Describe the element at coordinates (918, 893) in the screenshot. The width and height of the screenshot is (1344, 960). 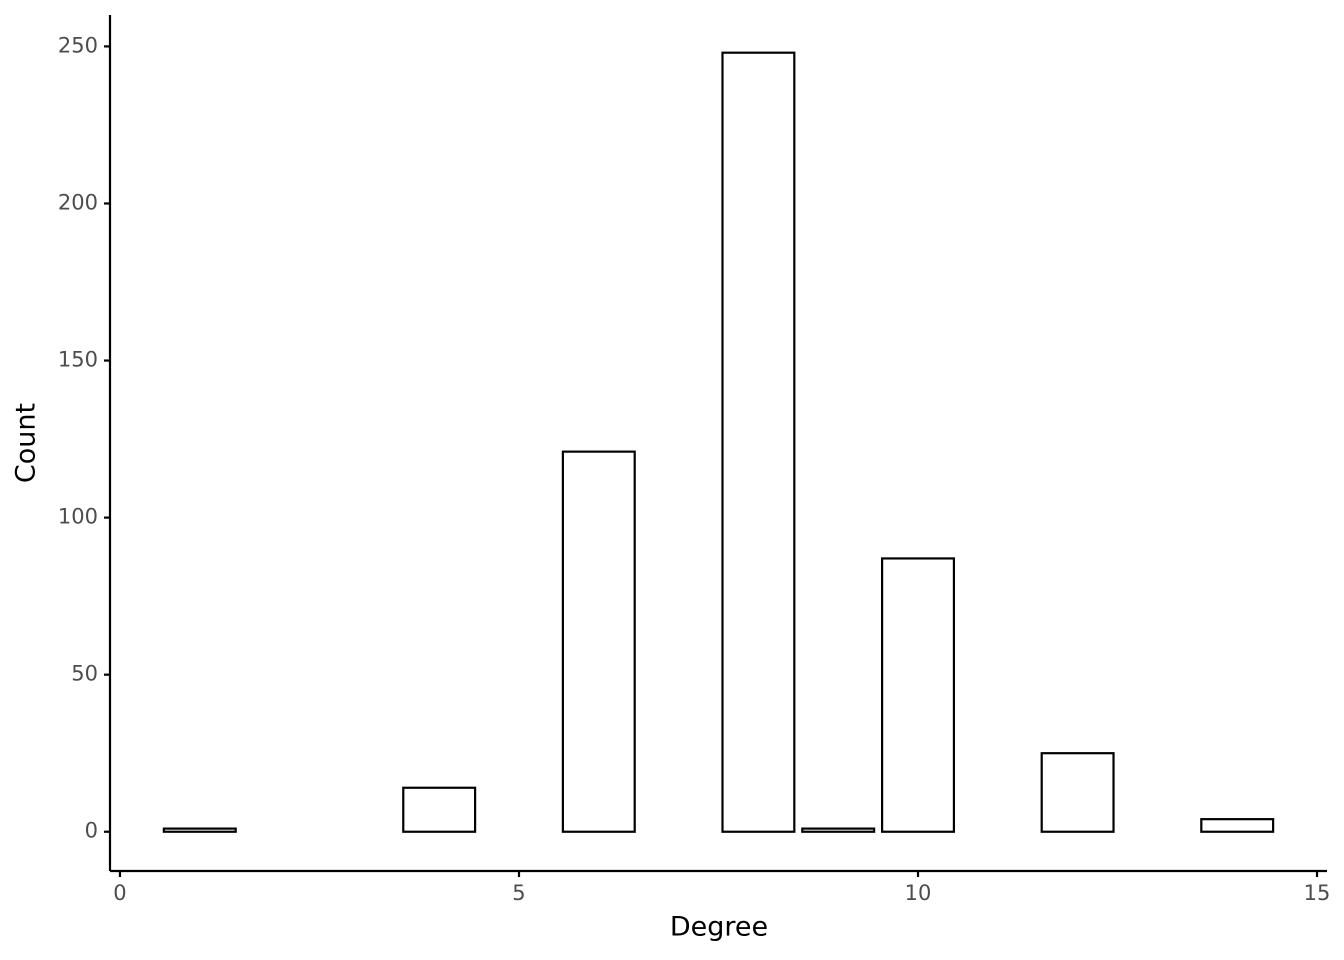
I see `x-tick-label: 10` at that location.